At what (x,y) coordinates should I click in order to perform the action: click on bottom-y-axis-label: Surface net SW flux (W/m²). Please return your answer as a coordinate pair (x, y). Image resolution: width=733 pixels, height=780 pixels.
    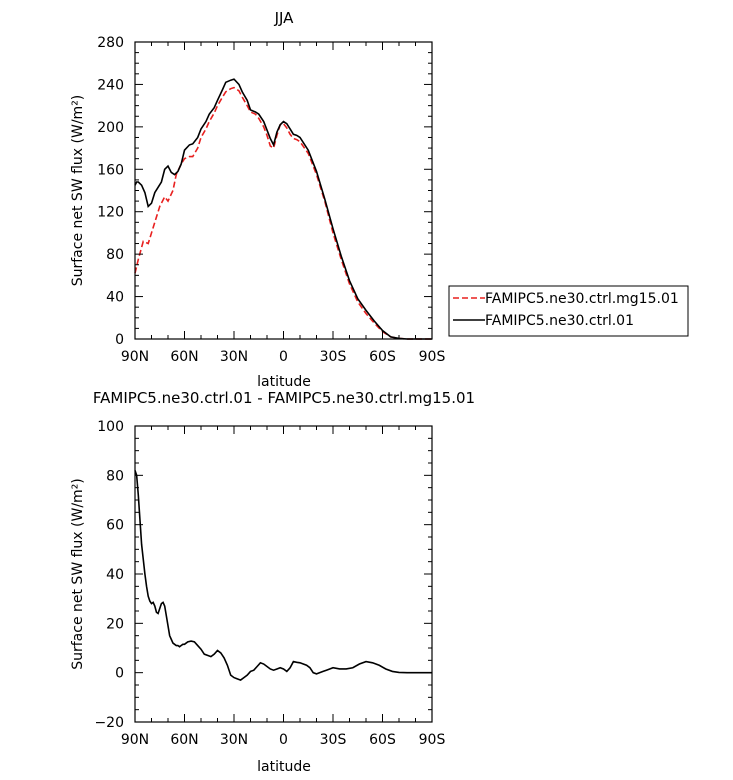
    Looking at the image, I should click on (78, 574).